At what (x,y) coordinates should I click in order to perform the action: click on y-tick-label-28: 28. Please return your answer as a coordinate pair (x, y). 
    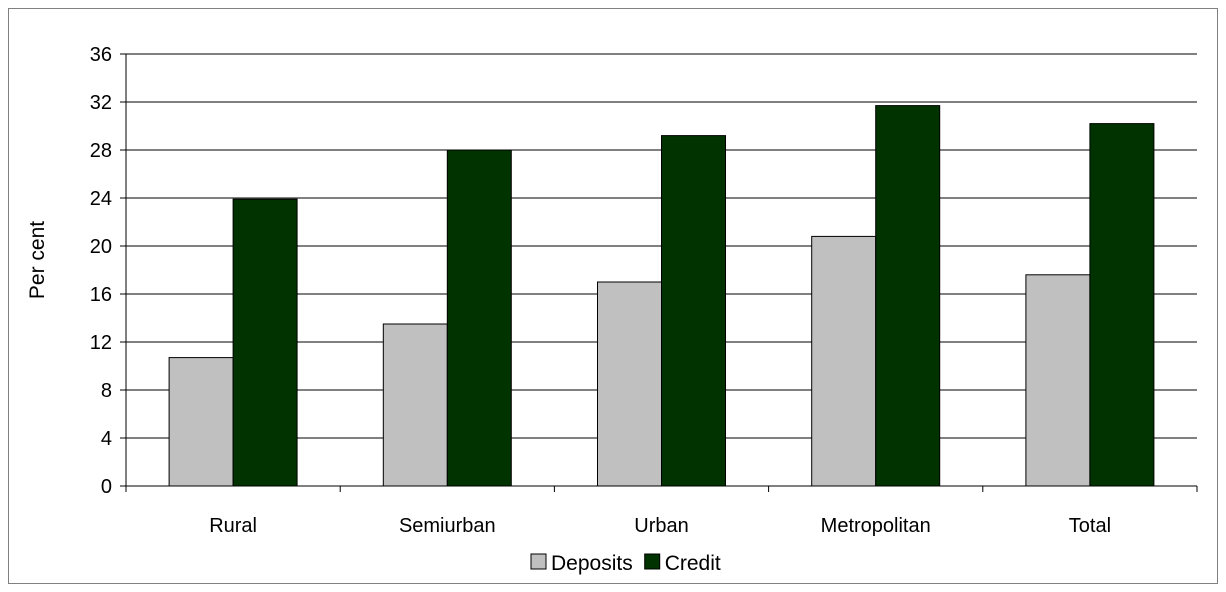
    Looking at the image, I should click on (101, 151).